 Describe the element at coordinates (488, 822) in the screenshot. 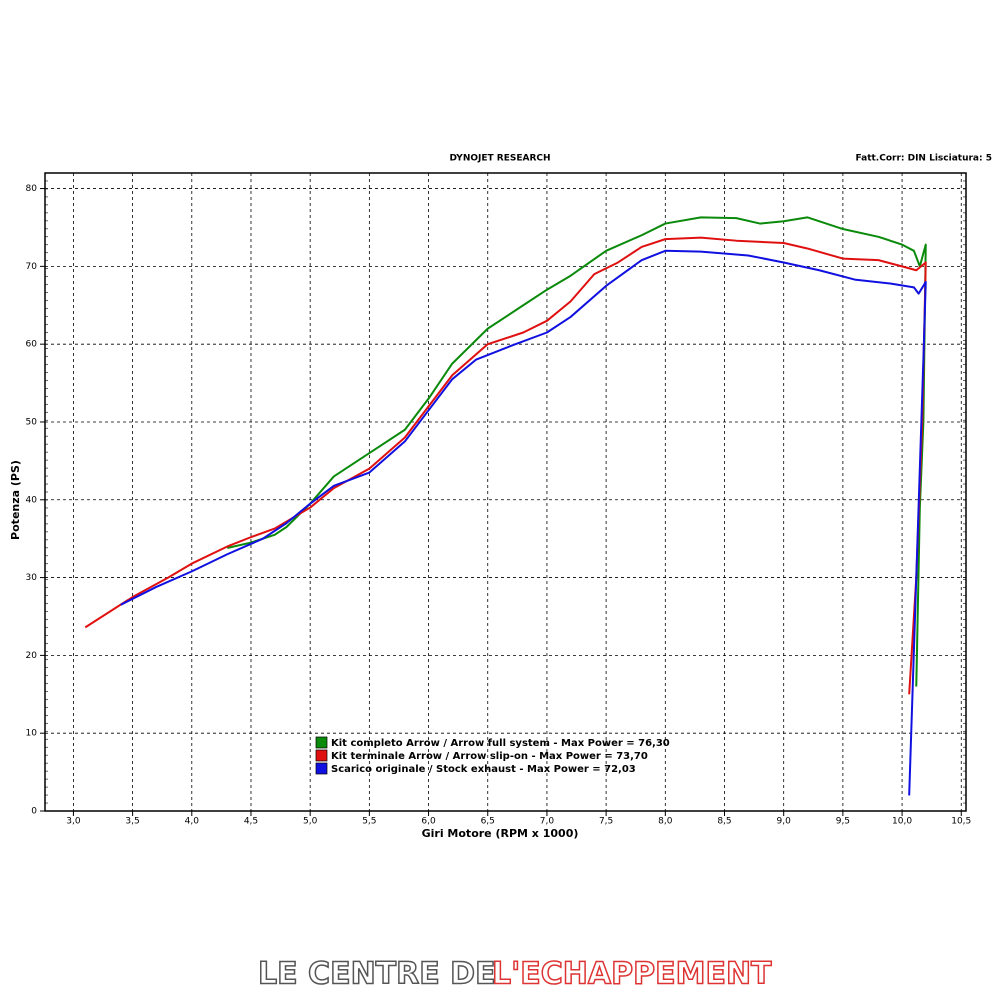

I see `x-tick-label: 6,5` at that location.